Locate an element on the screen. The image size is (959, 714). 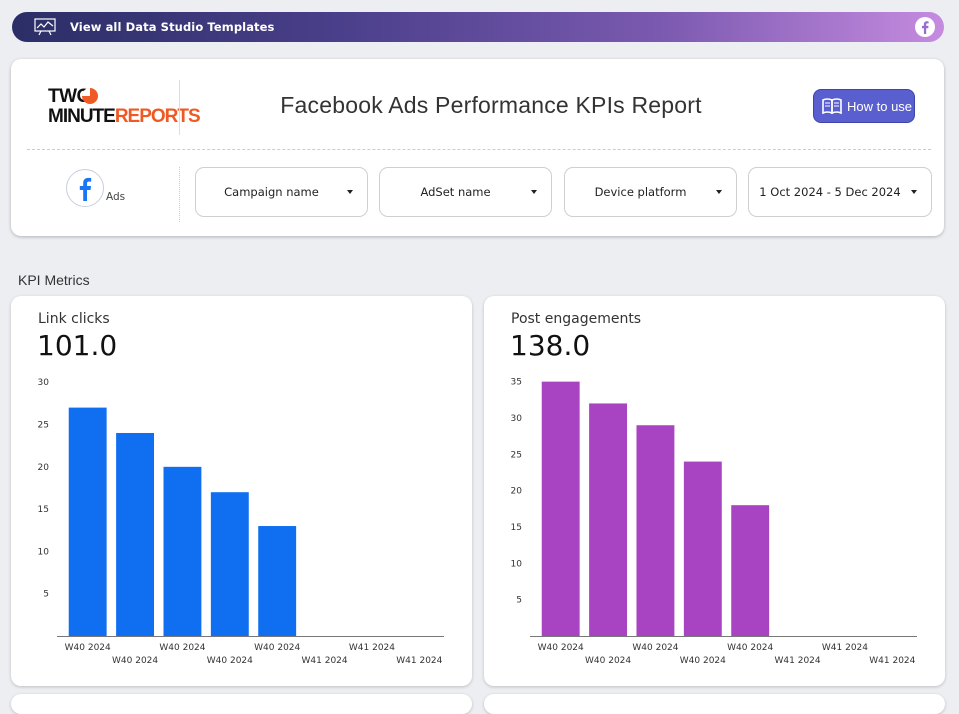
how-to-use-label: How to use is located at coordinates (880, 106).